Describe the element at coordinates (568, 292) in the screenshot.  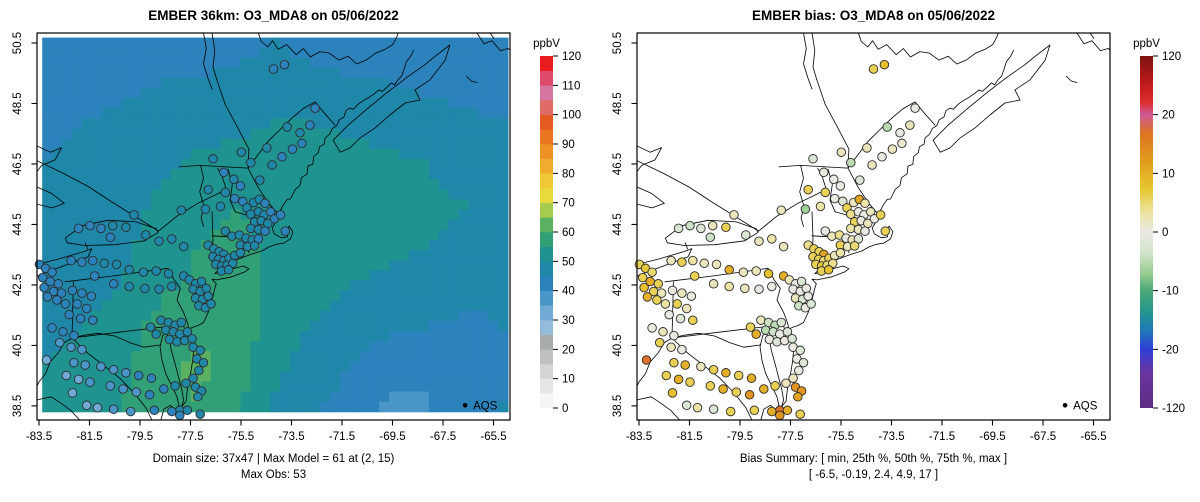
I see `colorbar-tick-label: 40` at that location.